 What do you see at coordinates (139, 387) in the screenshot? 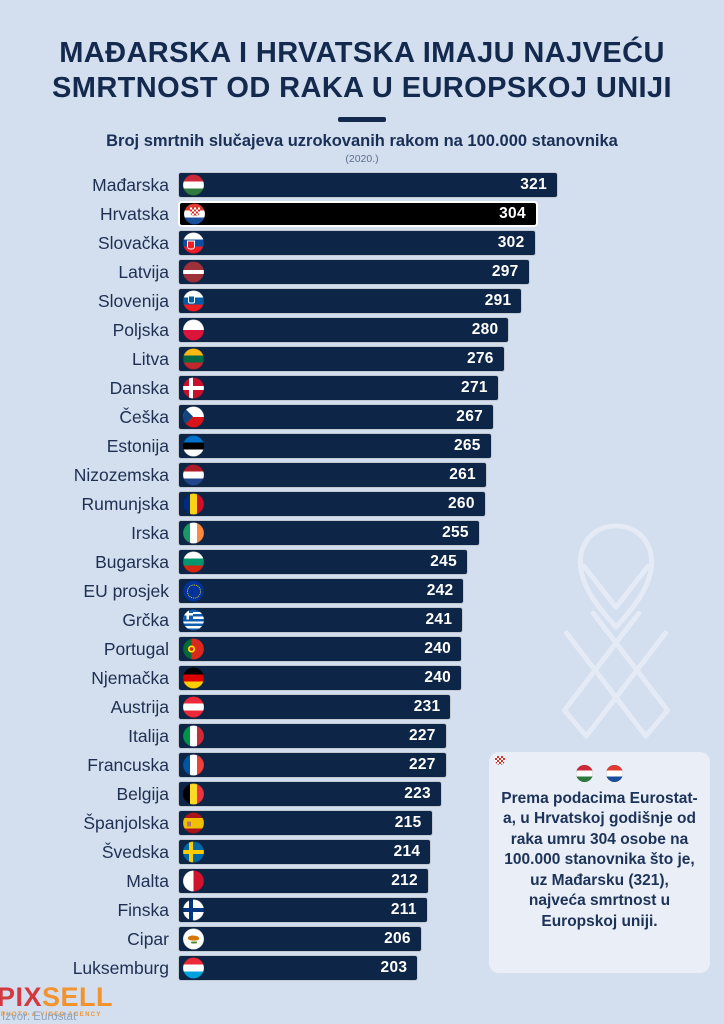
I see `country-label: Danska` at bounding box center [139, 387].